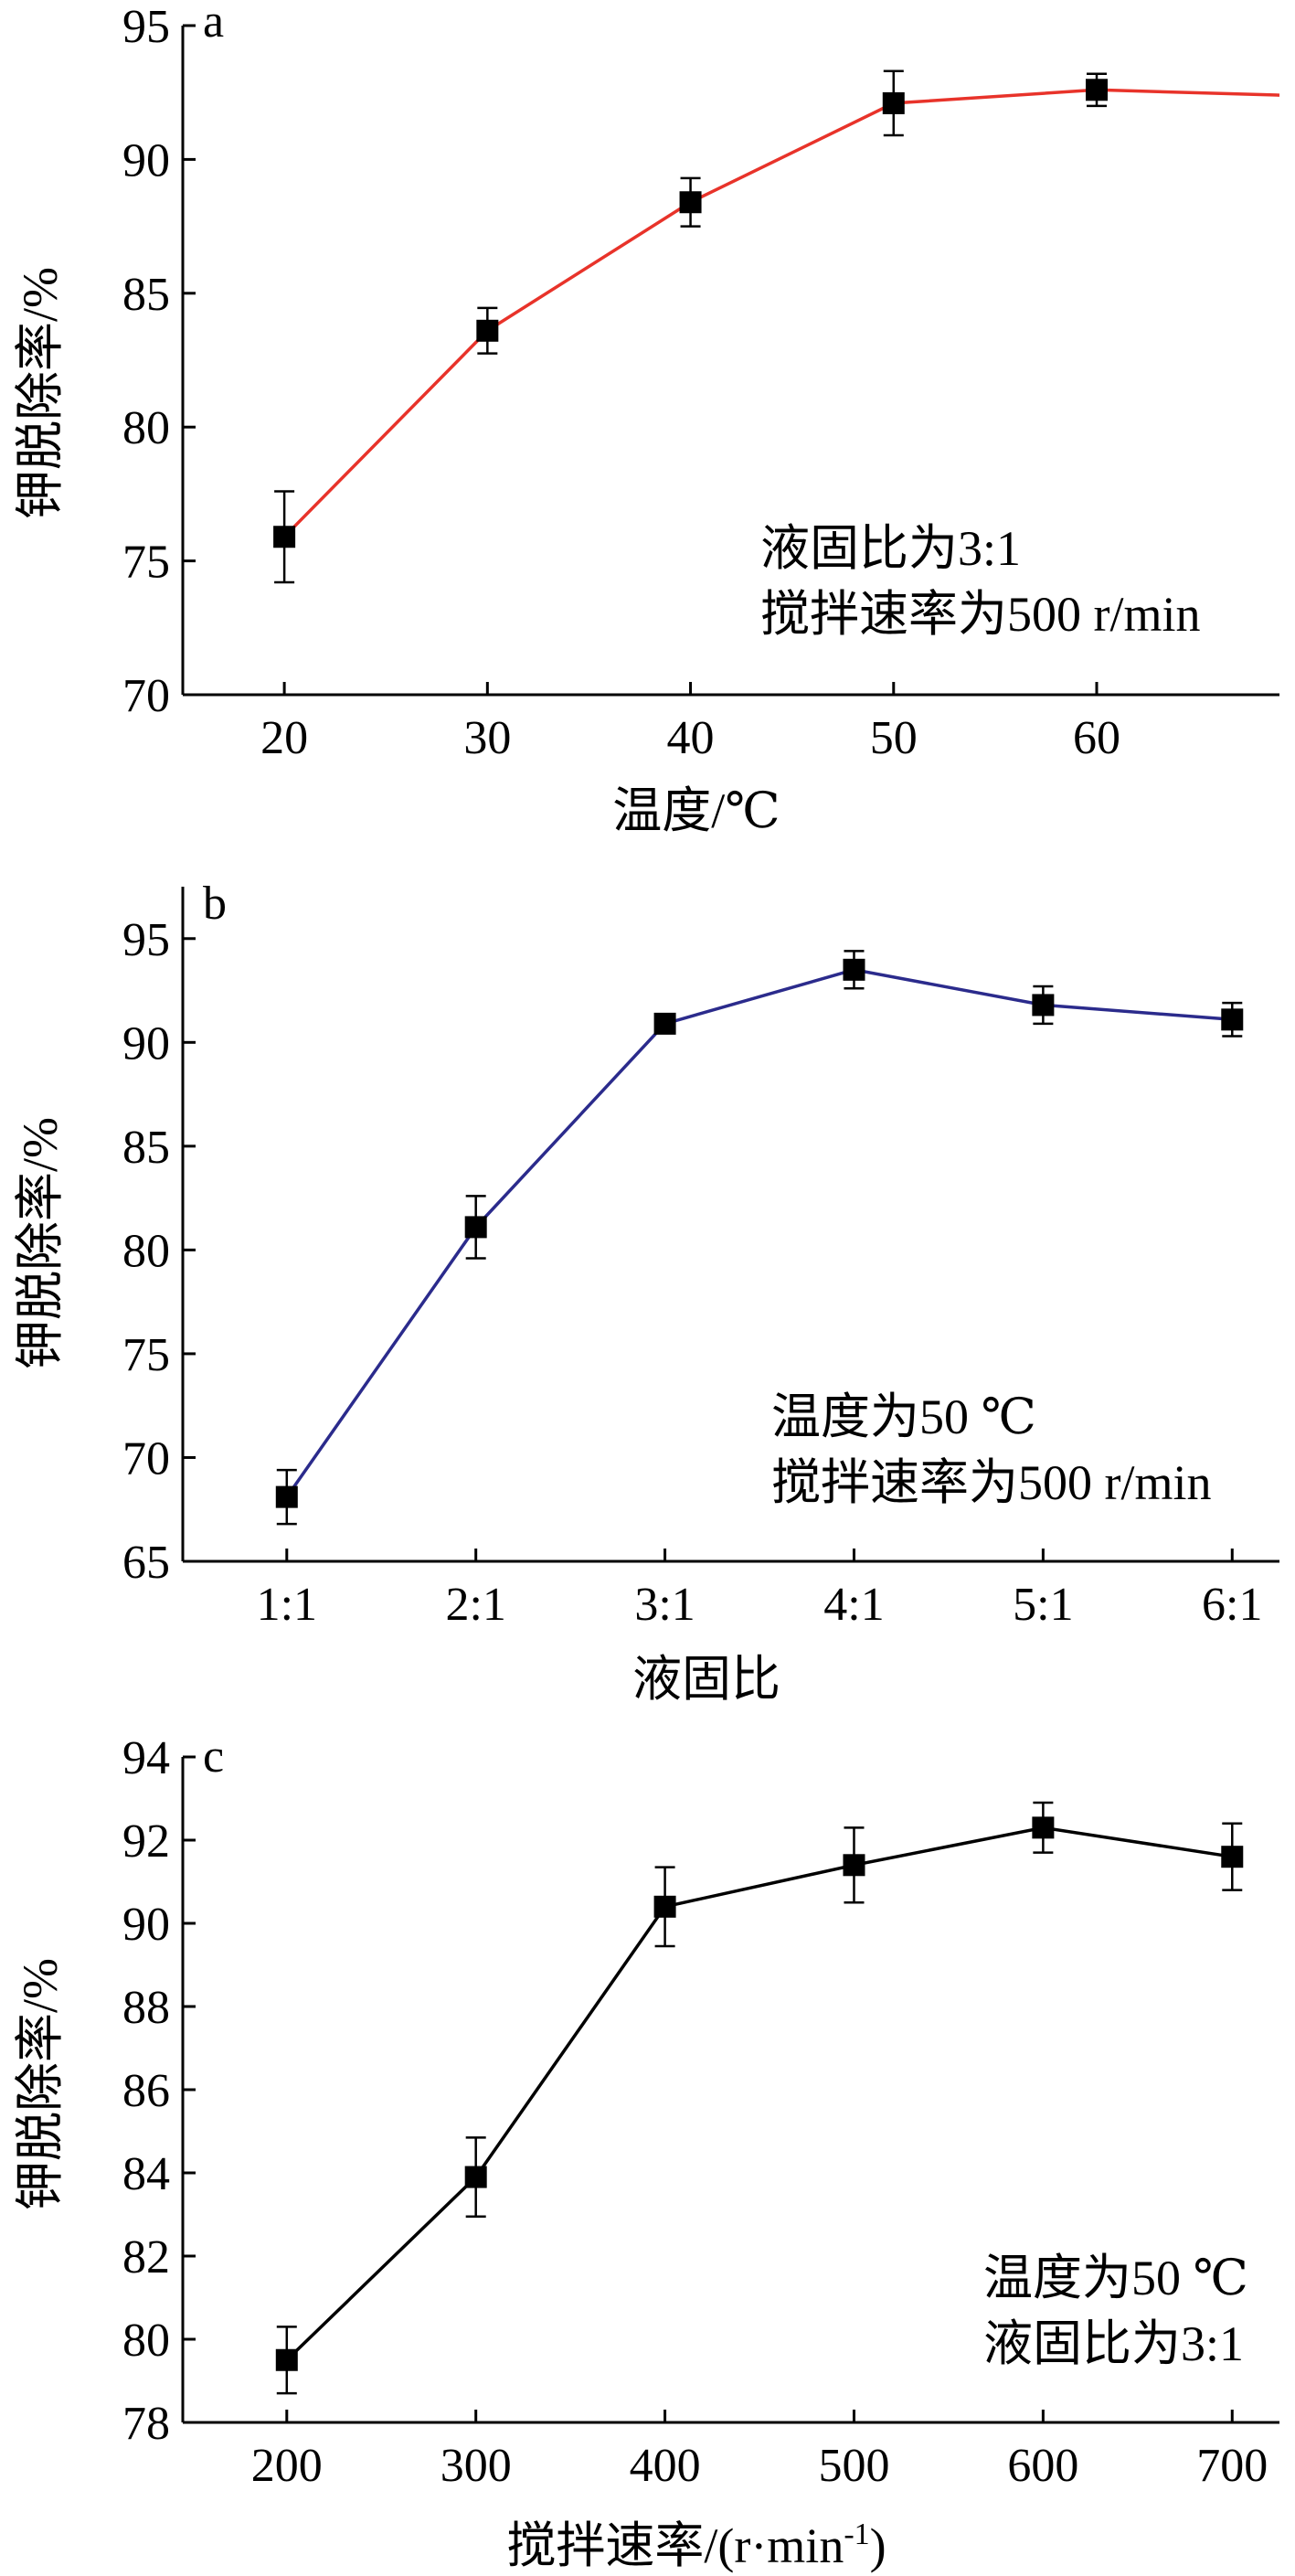  I want to click on y-tick-label-c: 80, so click(146, 2341).